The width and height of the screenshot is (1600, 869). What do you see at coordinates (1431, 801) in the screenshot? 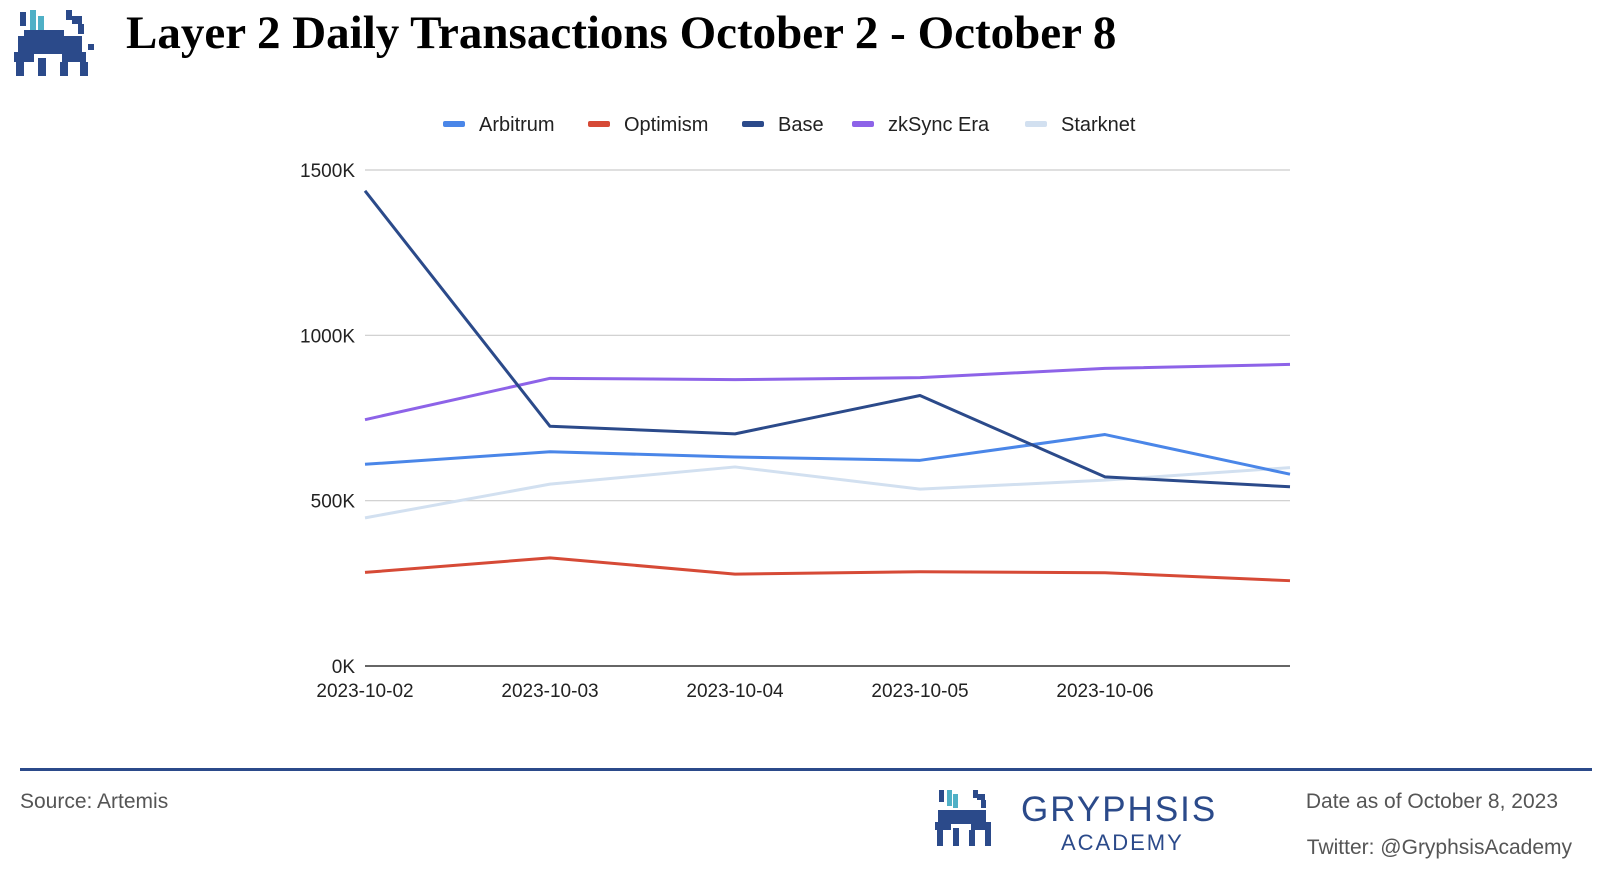
I see `date-label: Date as of October 8, 2023` at bounding box center [1431, 801].